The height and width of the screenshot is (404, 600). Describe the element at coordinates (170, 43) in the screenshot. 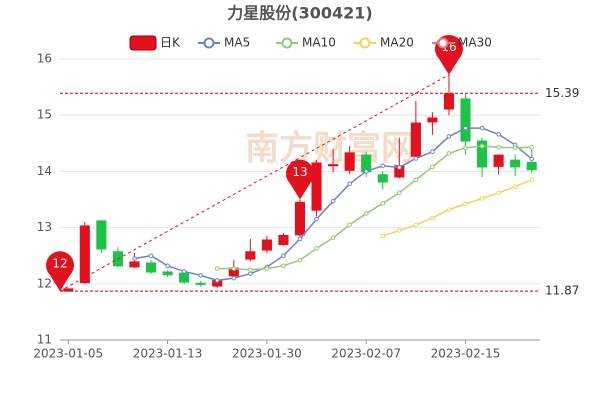

I see `legend-label: 日K` at that location.